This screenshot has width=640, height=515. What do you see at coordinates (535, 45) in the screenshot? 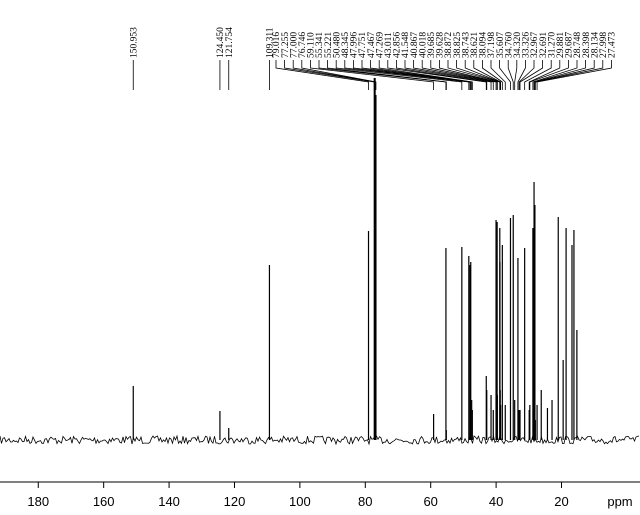
I see `peak-label: 32.967` at bounding box center [535, 45].